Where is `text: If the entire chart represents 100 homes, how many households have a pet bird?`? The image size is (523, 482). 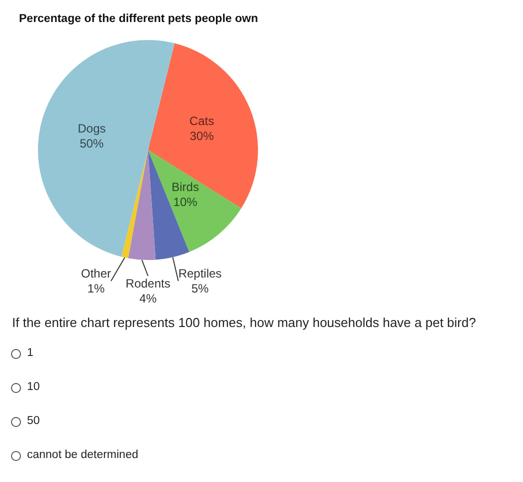
text: If the entire chart represents 100 homes, how many households have a pet bird? is located at coordinates (244, 322).